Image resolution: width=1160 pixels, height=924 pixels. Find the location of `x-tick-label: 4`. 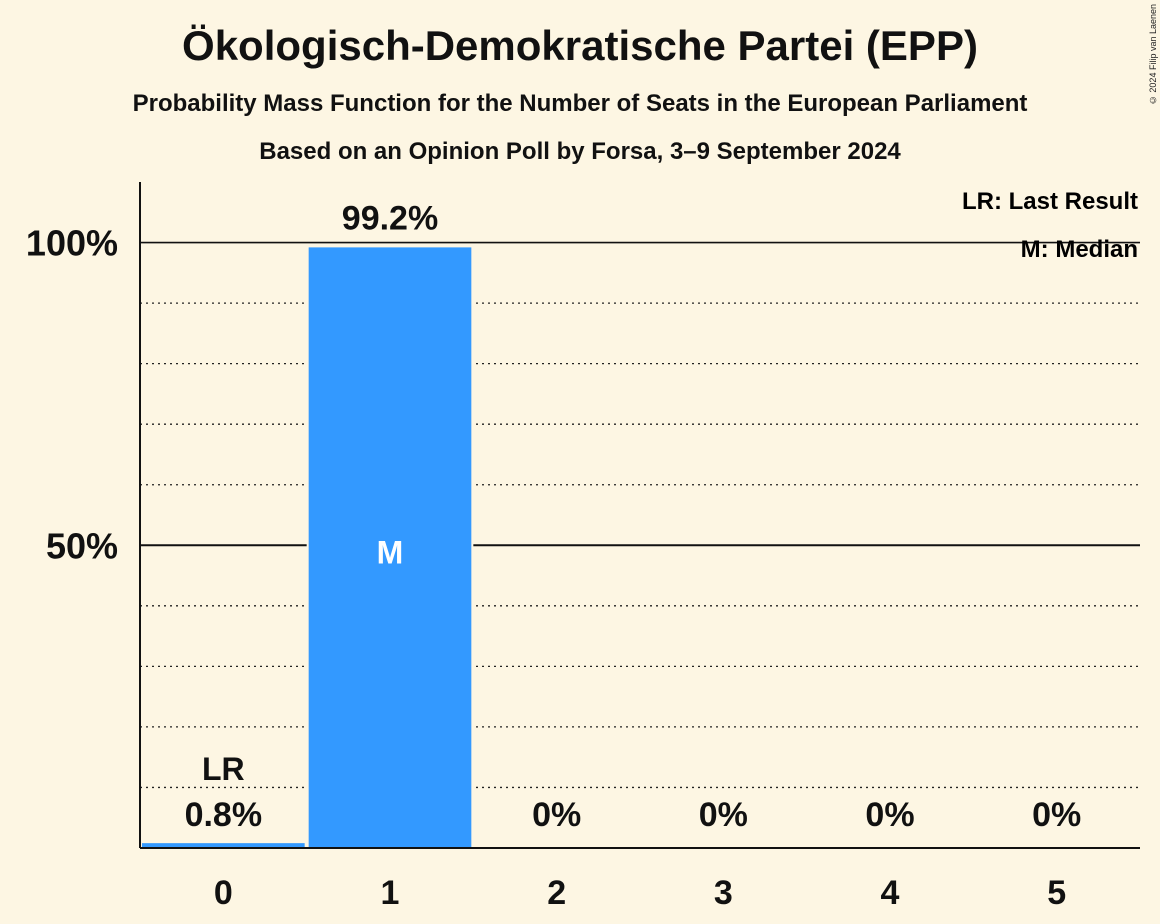

x-tick-label: 4 is located at coordinates (890, 893).